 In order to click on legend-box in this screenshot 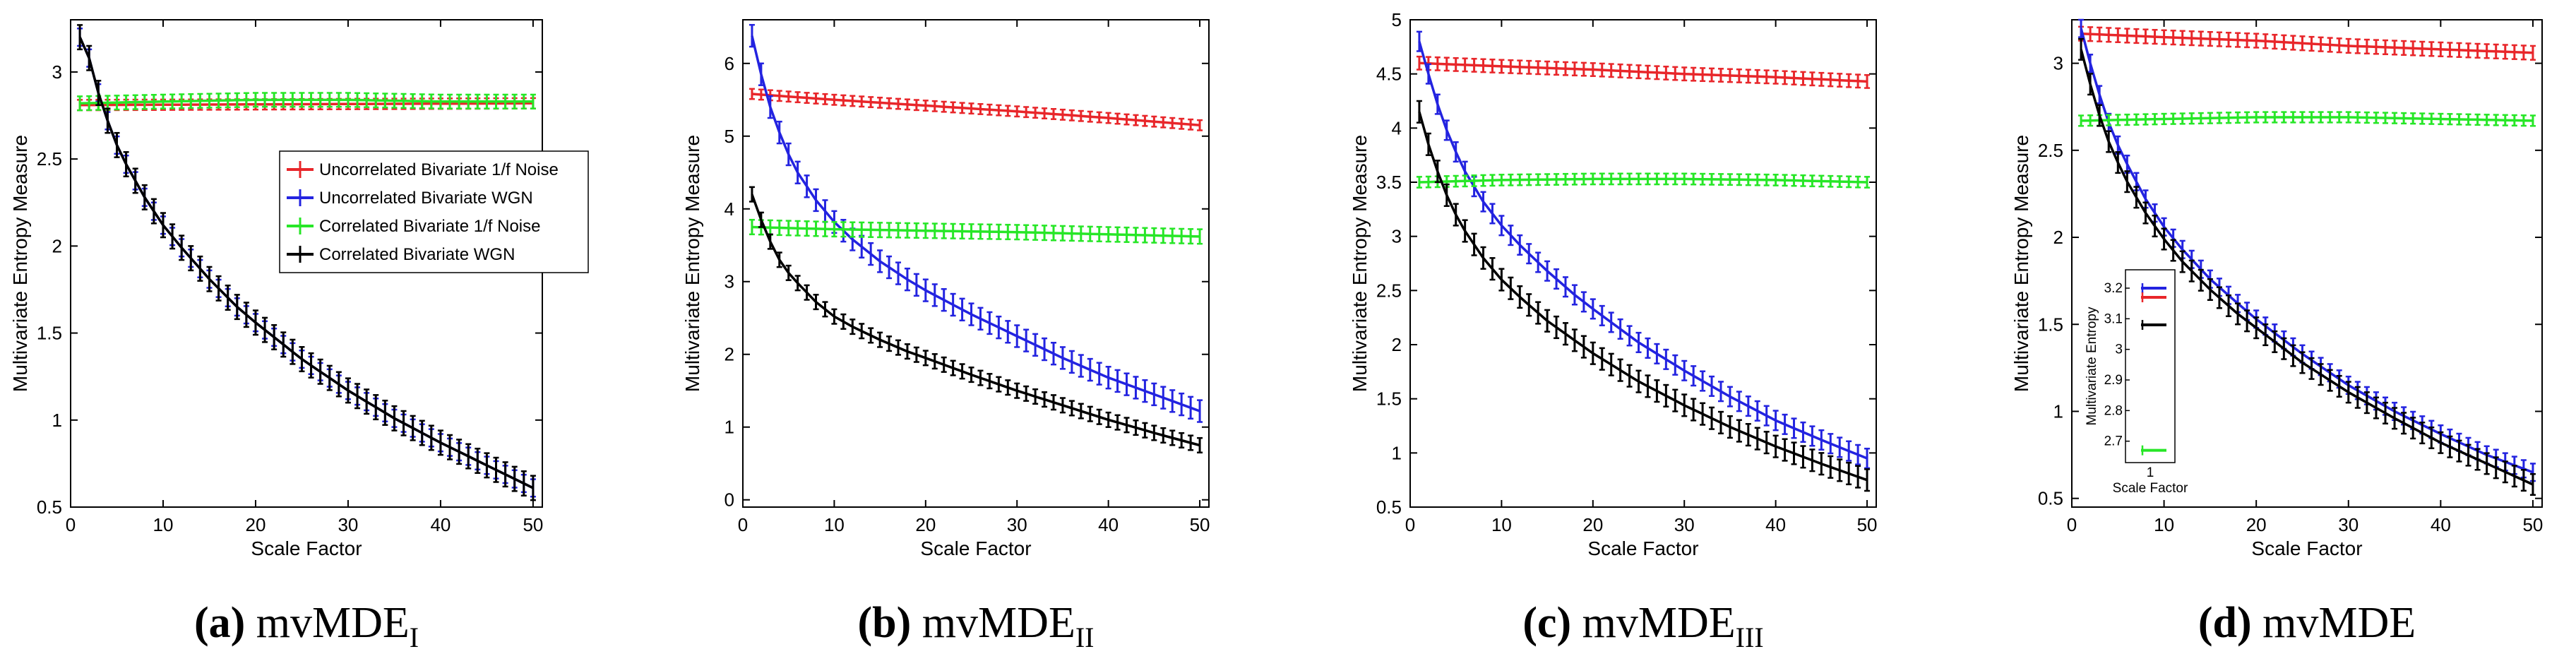, I will do `click(434, 211)`.